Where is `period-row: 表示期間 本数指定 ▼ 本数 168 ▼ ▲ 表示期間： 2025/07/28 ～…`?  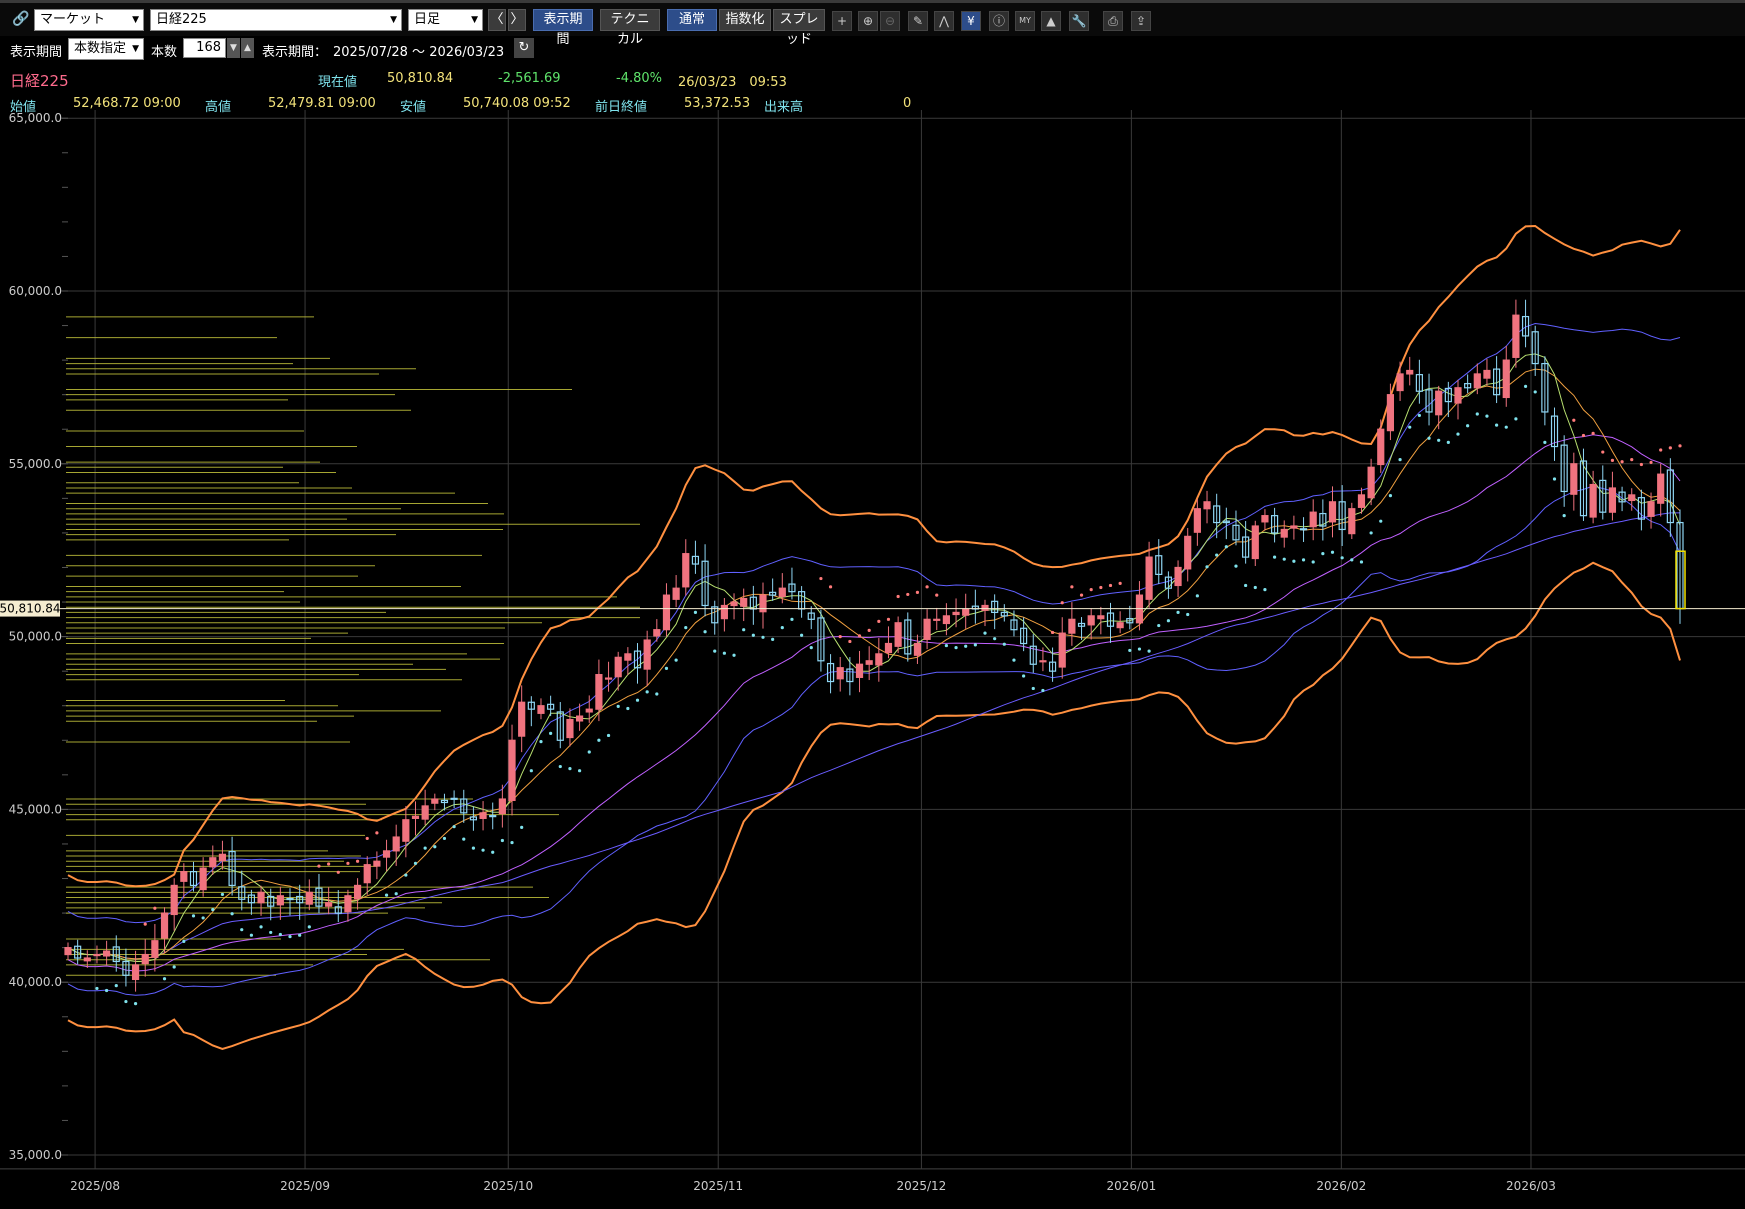 period-row: 表示期間 本数指定 ▼ 本数 168 ▼ ▲ 表示期間： 2025/07/28 ～… is located at coordinates (872, 50).